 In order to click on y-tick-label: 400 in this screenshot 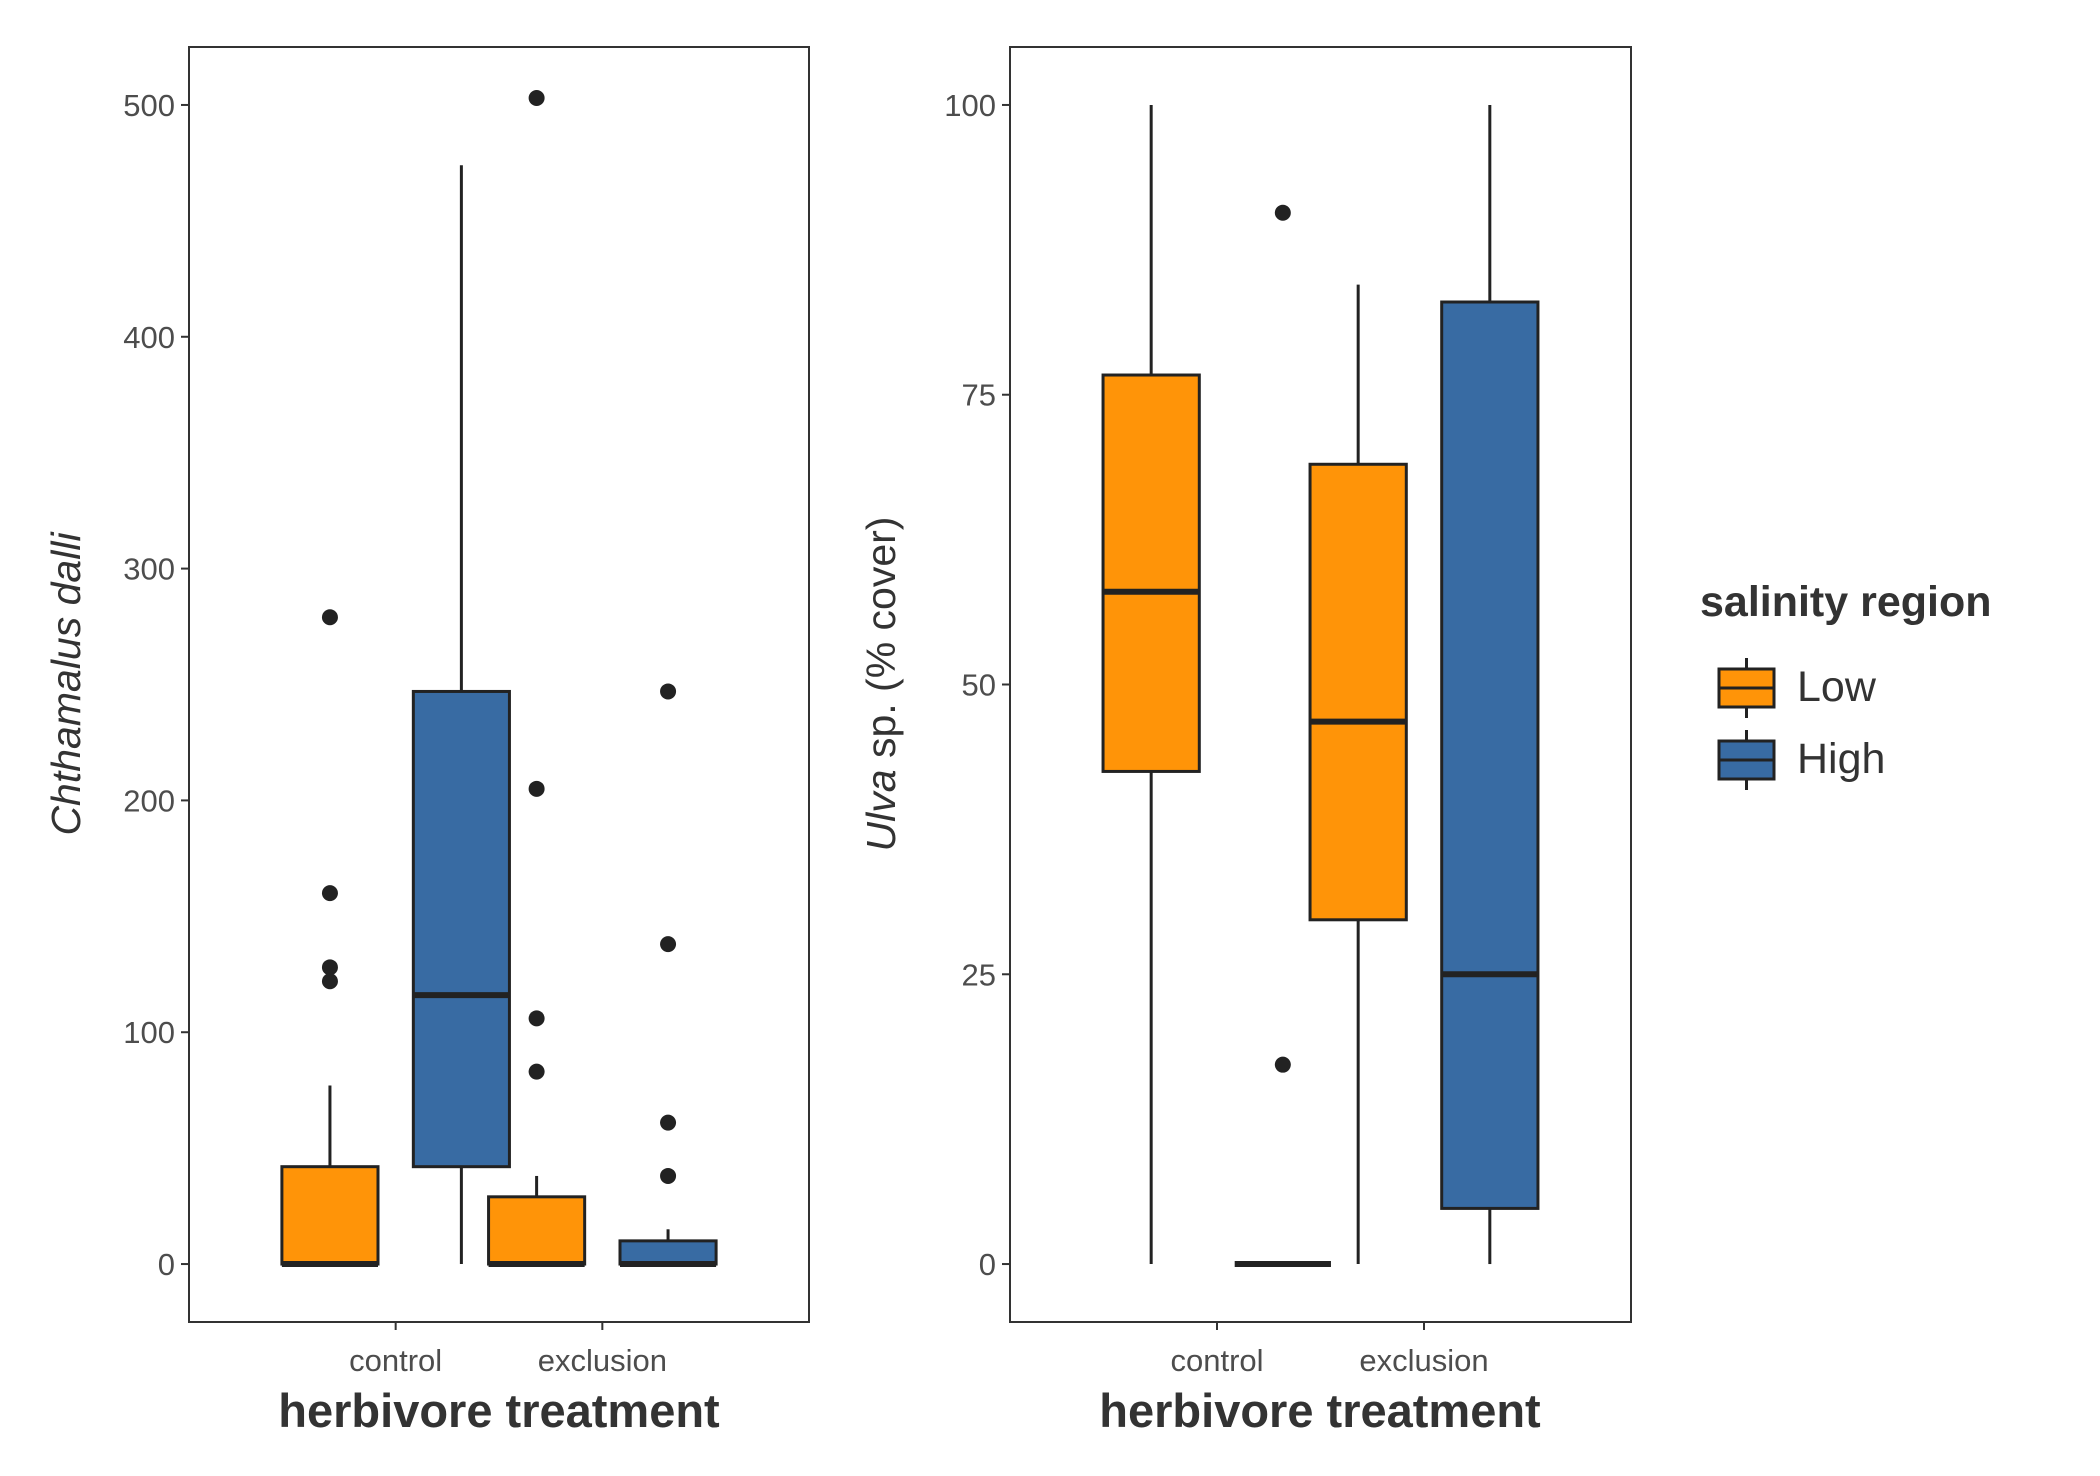, I will do `click(149, 337)`.